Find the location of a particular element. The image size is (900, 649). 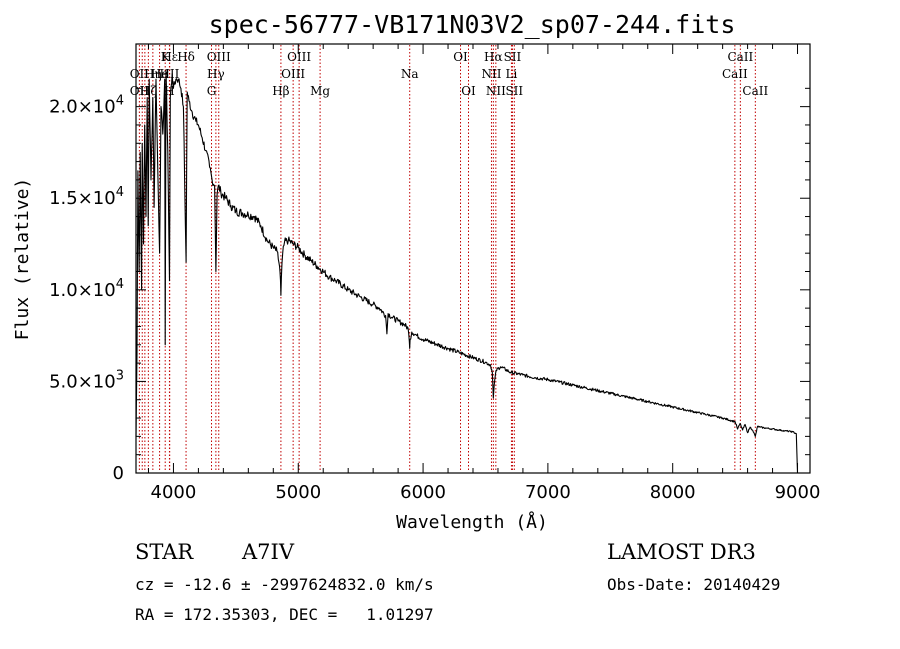

y-tick-mantissa: 1.5×10 is located at coordinates (82, 198).